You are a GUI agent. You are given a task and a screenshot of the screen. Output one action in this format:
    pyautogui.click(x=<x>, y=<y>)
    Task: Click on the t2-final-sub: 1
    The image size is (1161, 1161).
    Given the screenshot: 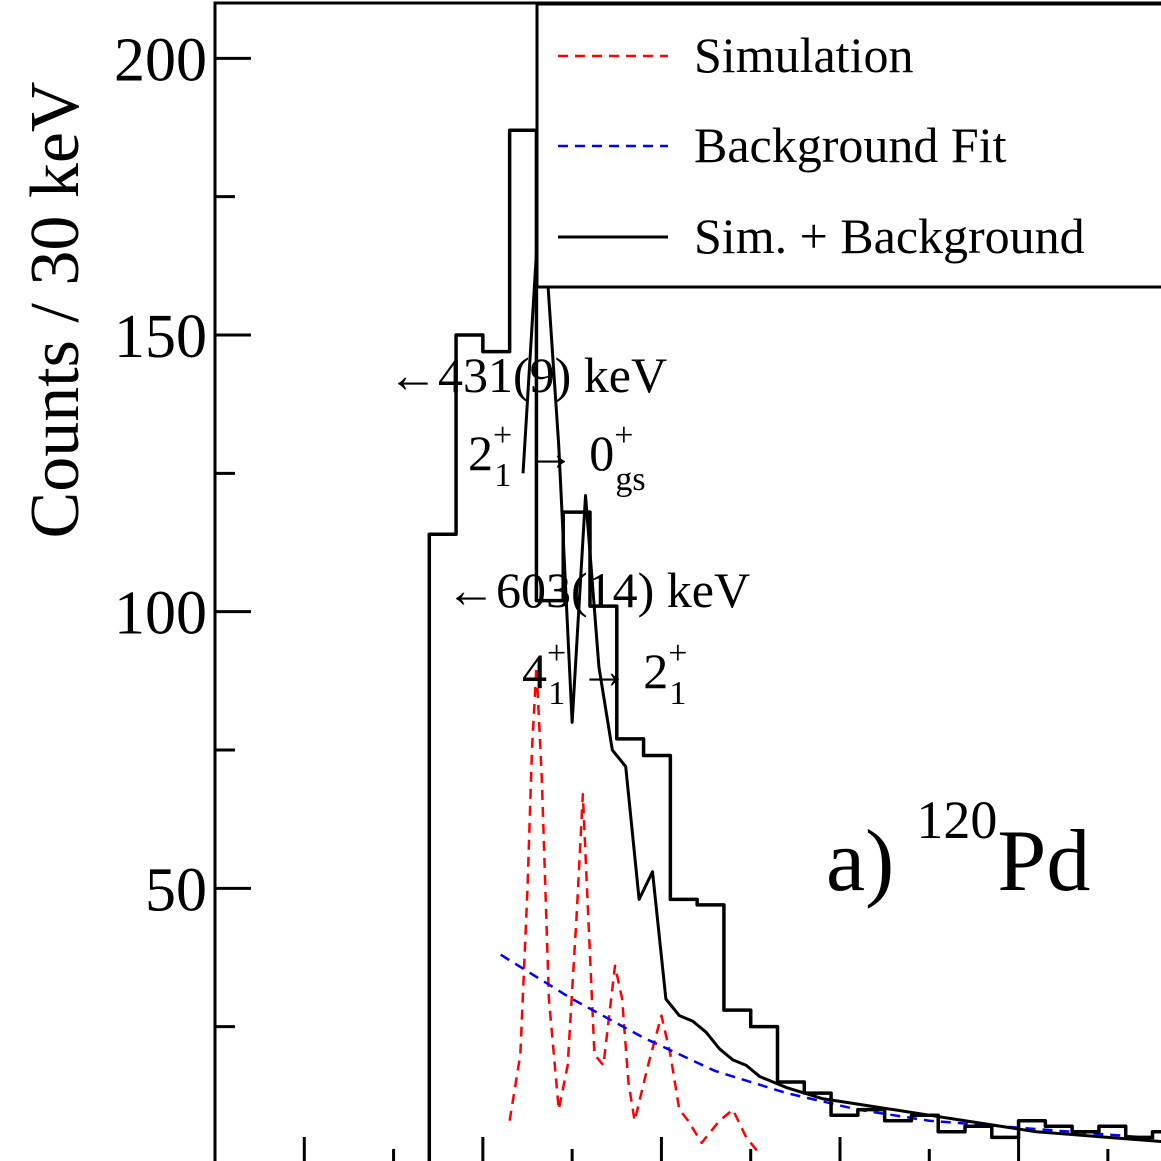 What is the action you would take?
    pyautogui.click(x=677, y=693)
    